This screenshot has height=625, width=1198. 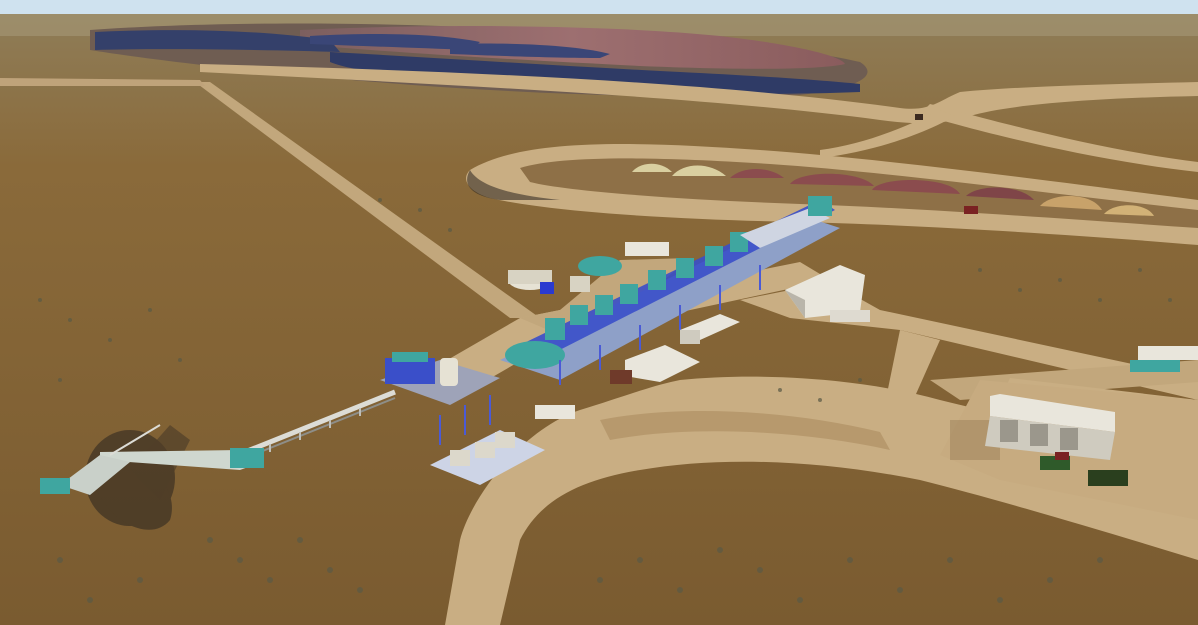 What do you see at coordinates (710, 329) in the screenshot?
I see `admin-office` at bounding box center [710, 329].